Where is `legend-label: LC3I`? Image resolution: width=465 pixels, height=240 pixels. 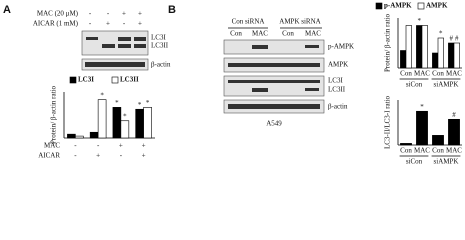
legend-label: LC3I is located at coordinates (86, 80).